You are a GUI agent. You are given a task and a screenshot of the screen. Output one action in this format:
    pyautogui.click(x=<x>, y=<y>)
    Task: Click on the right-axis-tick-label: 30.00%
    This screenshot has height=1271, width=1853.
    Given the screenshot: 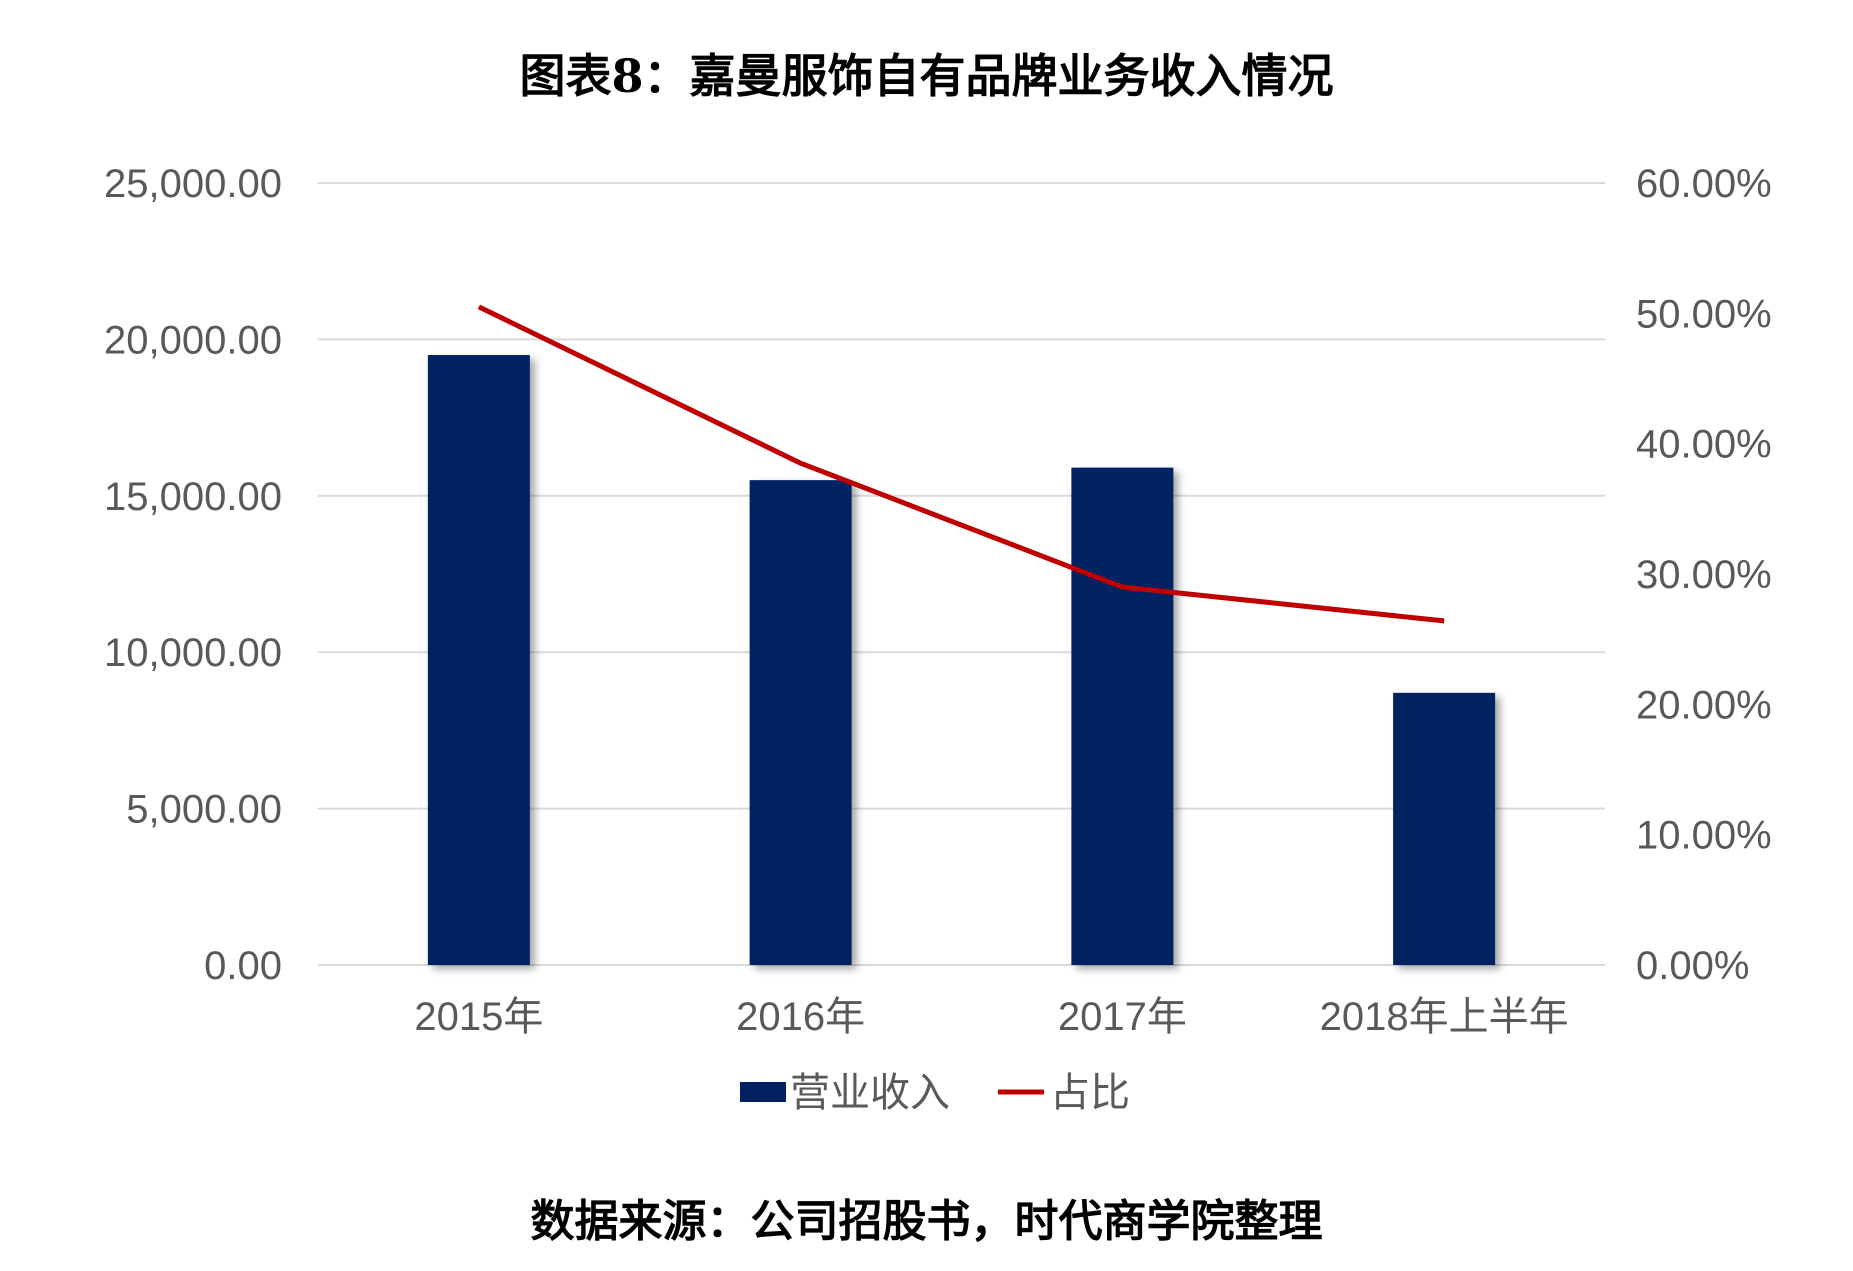 What is the action you would take?
    pyautogui.click(x=1704, y=575)
    